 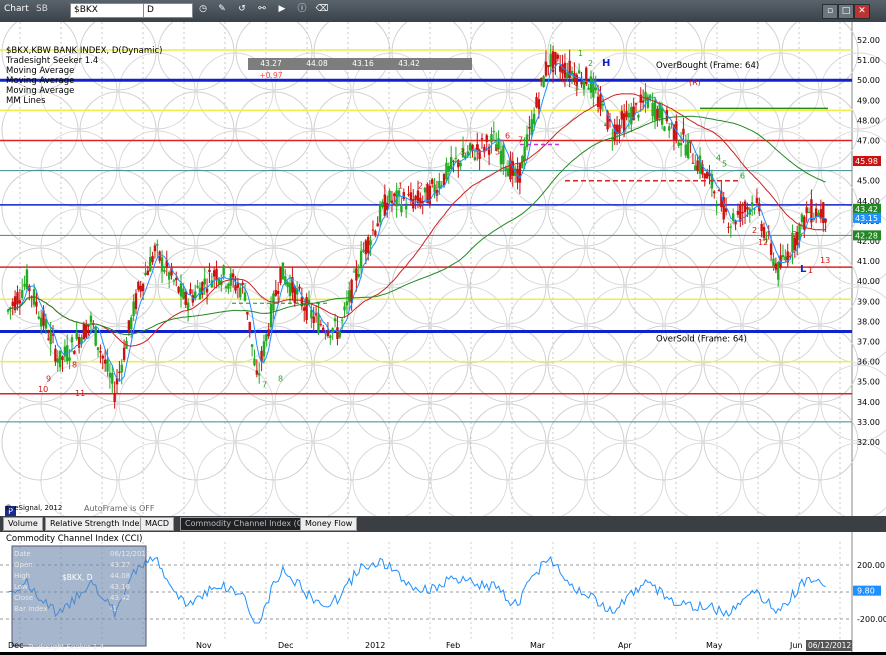 I want to click on restore-icon: ▫, so click(x=830, y=11).